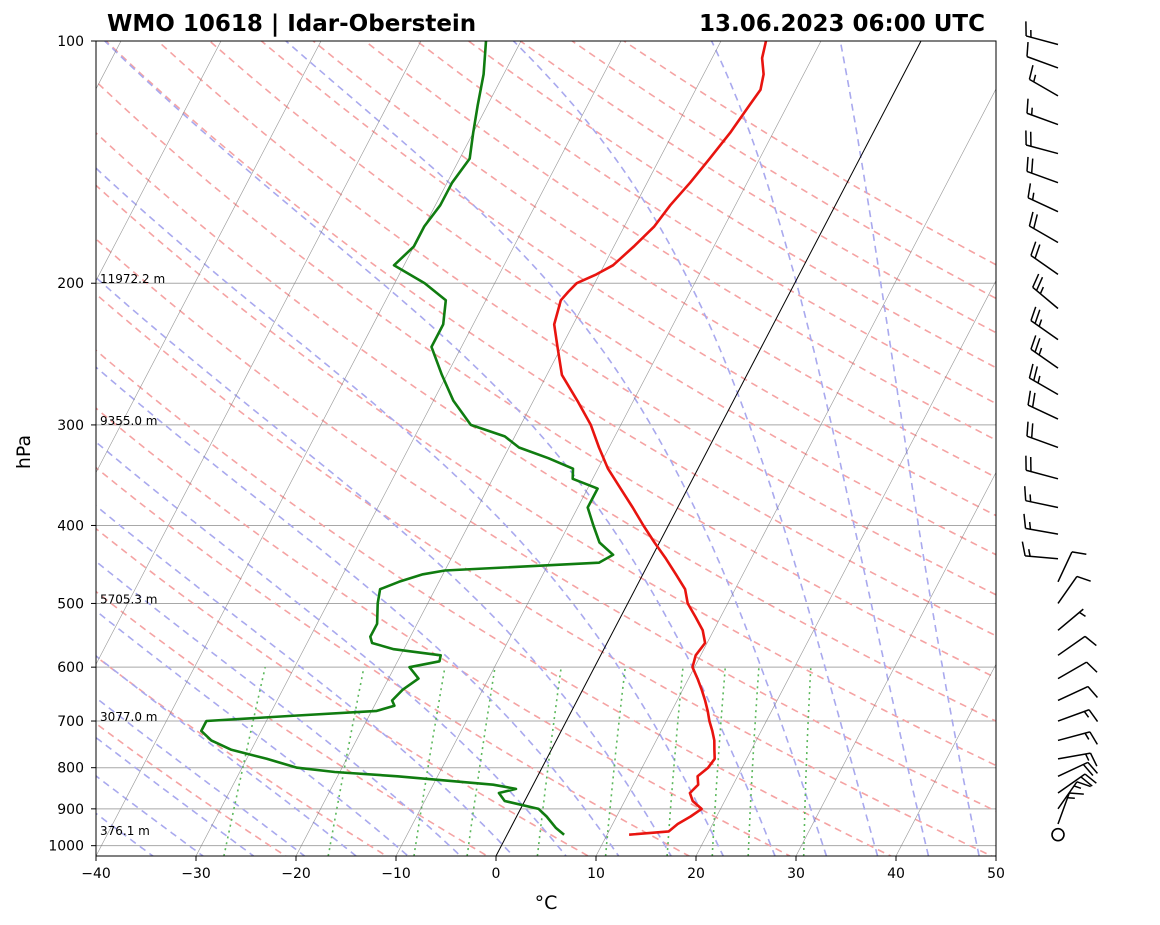  I want to click on y-tick-label: 200, so click(70, 284).